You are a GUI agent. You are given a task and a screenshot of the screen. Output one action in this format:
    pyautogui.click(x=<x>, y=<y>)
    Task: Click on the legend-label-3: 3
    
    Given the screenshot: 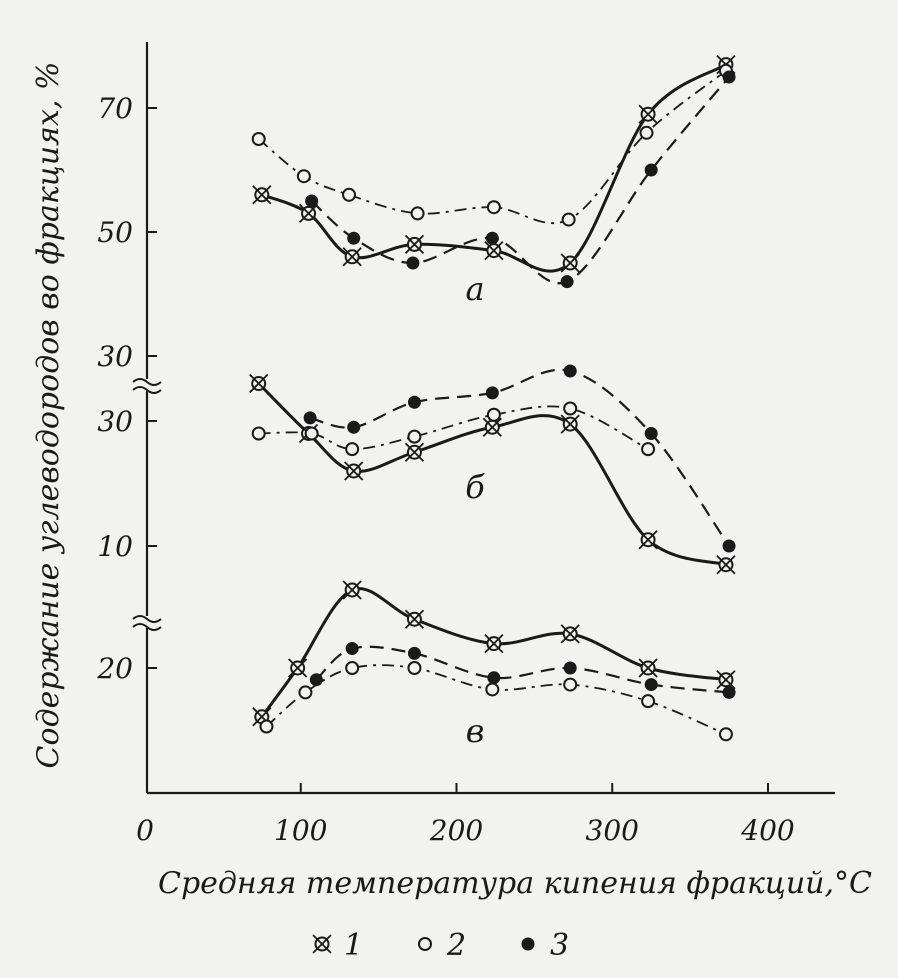 What is the action you would take?
    pyautogui.click(x=559, y=945)
    